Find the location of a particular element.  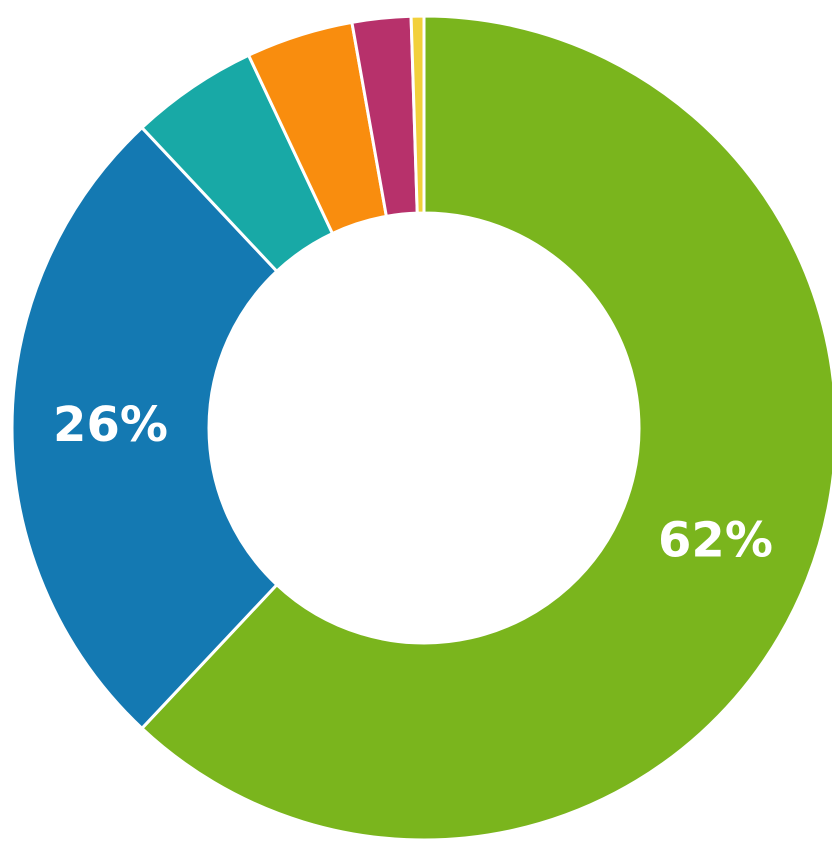

donut-slice is located at coordinates (417, 114).